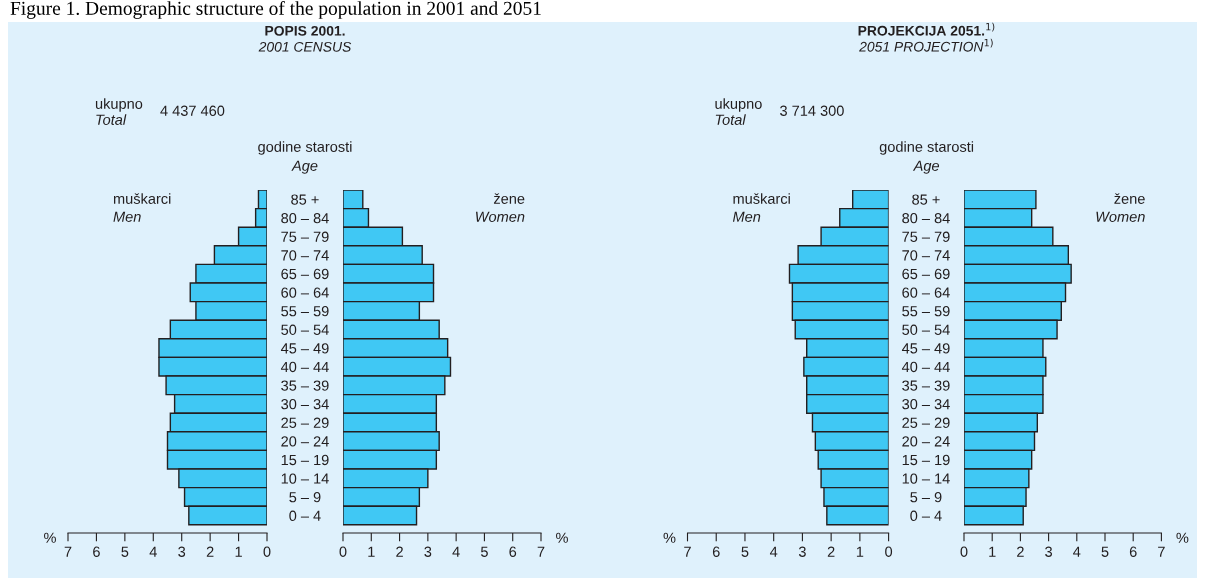 This screenshot has height=578, width=1205. What do you see at coordinates (926, 29) in the screenshot?
I see `text: PROJEKCIJA 2051.$^{1)}$` at bounding box center [926, 29].